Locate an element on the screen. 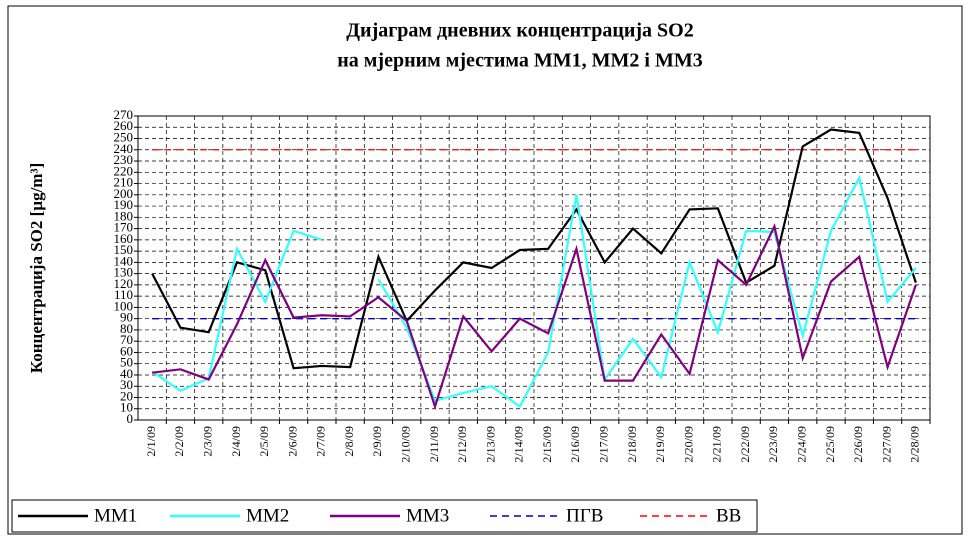 This screenshot has height=539, width=970. x-tick-label: 2/1/09 is located at coordinates (151, 441).